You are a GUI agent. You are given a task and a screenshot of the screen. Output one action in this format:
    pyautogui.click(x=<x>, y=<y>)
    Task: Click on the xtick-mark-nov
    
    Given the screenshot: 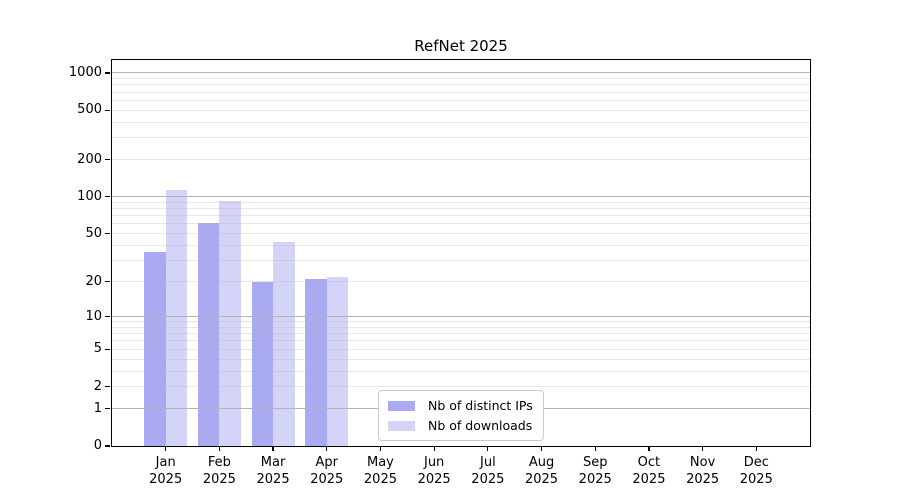 What is the action you would take?
    pyautogui.click(x=702, y=448)
    